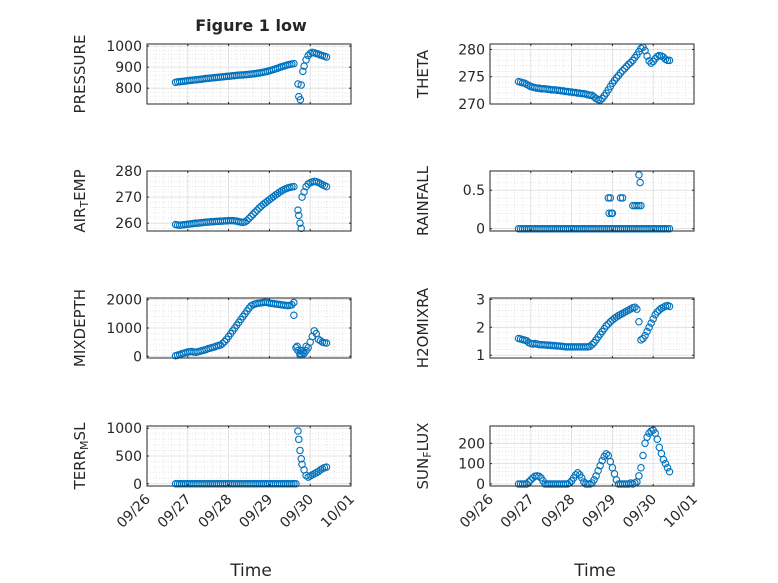  I want to click on y-axis-label: MIXDEPTH, so click(80, 328).